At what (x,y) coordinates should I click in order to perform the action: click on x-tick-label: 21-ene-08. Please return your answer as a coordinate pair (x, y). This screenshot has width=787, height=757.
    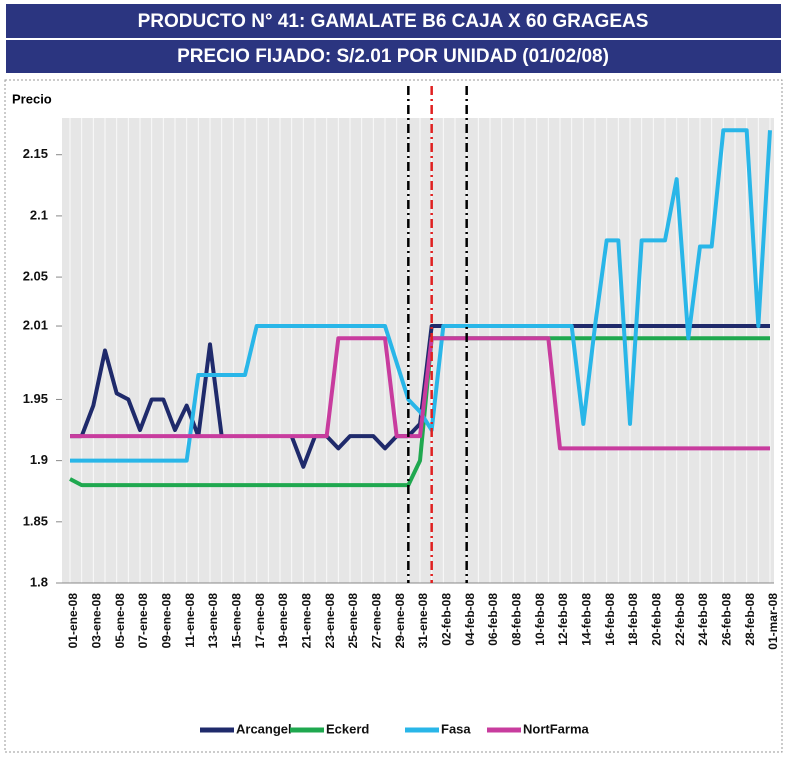
    Looking at the image, I should click on (307, 621).